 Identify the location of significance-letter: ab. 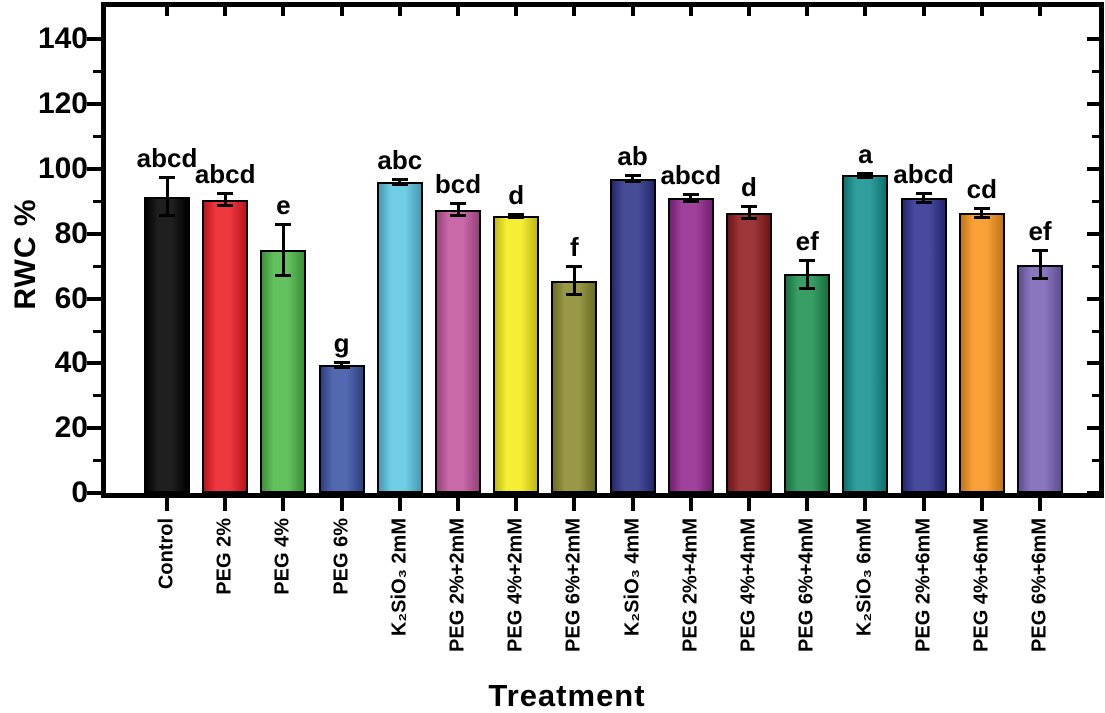
(632, 156).